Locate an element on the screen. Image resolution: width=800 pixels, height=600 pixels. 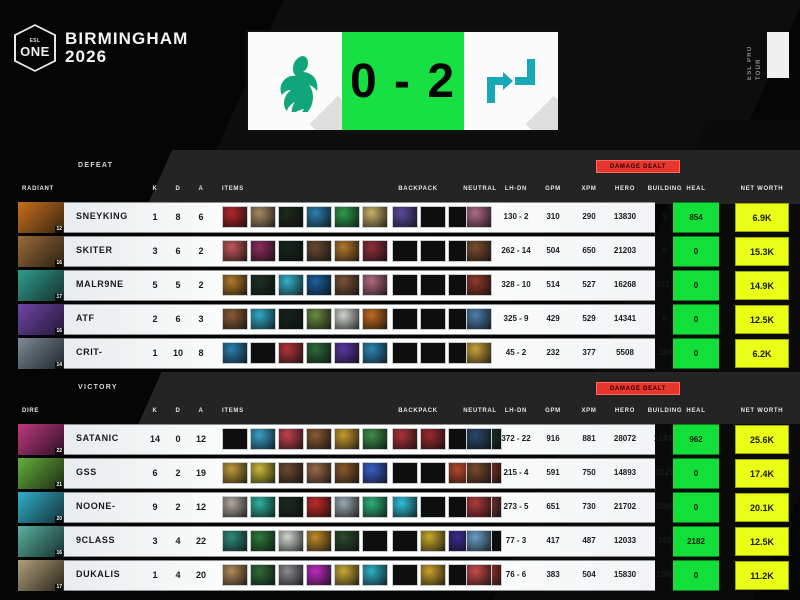
hero-portrait: 14 is located at coordinates (41, 353).